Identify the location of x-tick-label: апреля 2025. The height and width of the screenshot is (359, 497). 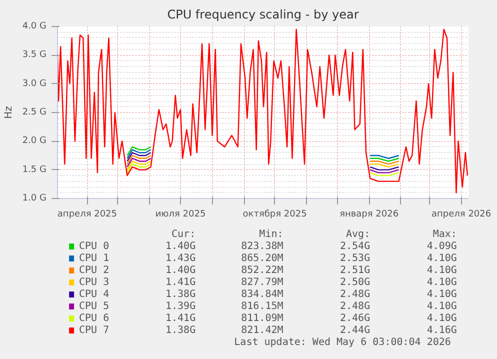
(87, 215).